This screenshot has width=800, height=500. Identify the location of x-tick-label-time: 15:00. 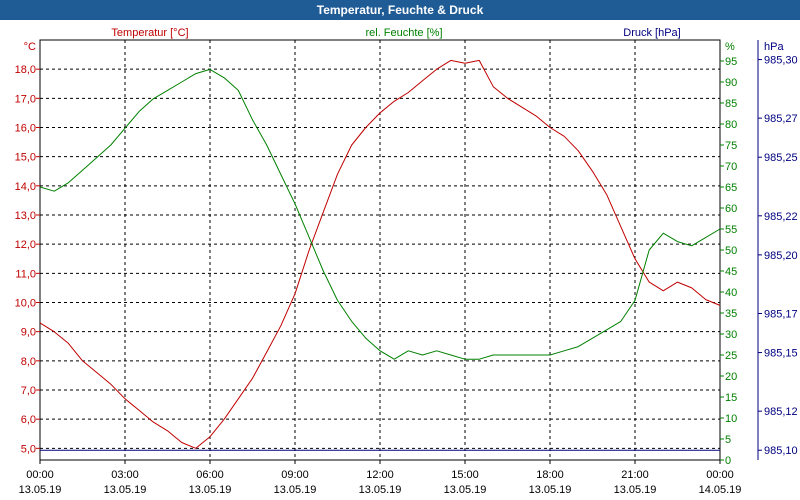
(465, 475).